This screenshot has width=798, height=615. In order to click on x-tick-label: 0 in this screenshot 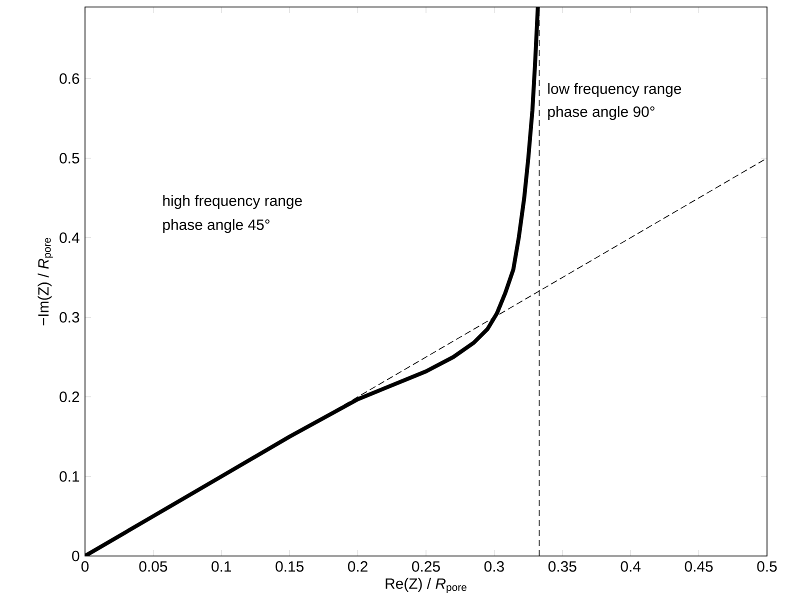, I will do `click(85, 566)`.